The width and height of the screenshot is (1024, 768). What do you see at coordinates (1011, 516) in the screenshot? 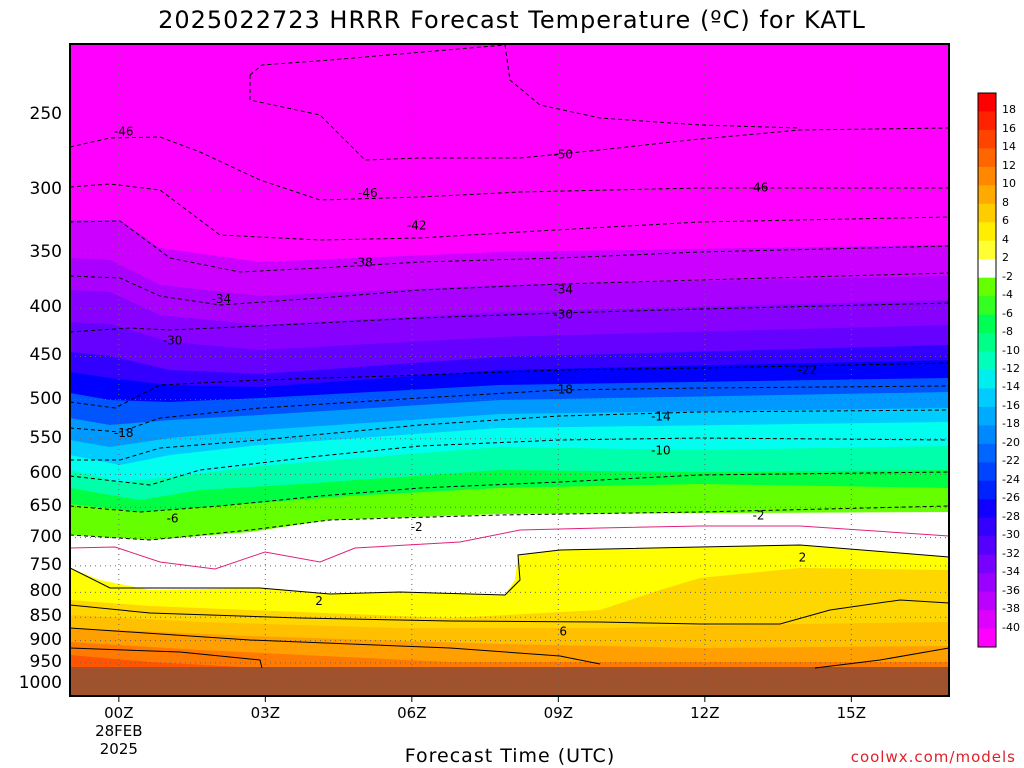
I see `colorbar-label: -28` at bounding box center [1011, 516].